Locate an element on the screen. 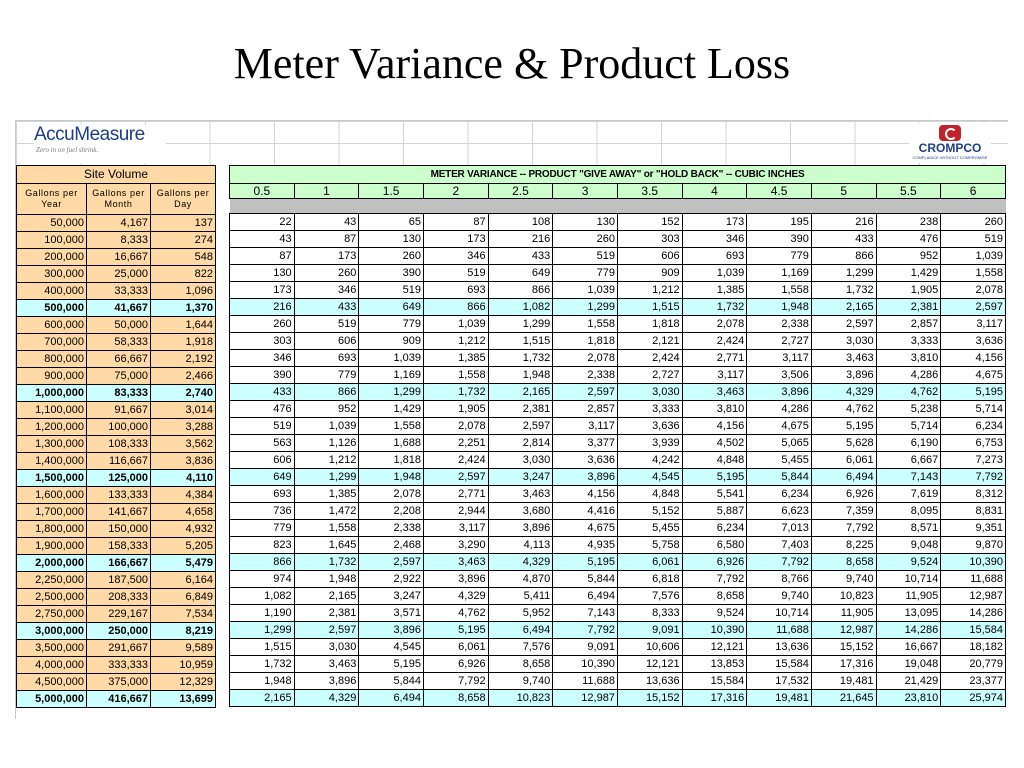 The image size is (1024, 768). table-row: 1,100,000 91,667 3,014 is located at coordinates (116, 410).